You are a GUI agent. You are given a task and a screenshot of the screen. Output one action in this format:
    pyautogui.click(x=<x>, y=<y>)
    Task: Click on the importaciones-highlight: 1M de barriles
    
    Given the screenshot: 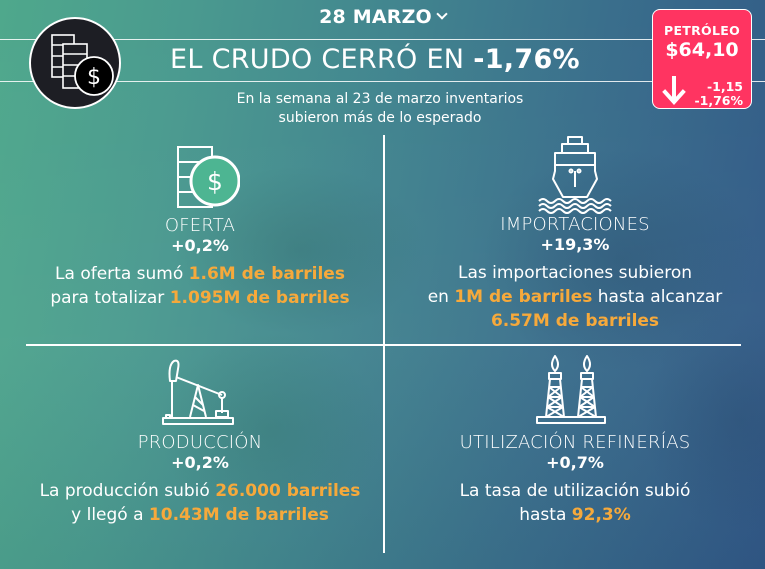 What is the action you would take?
    pyautogui.click(x=523, y=297)
    